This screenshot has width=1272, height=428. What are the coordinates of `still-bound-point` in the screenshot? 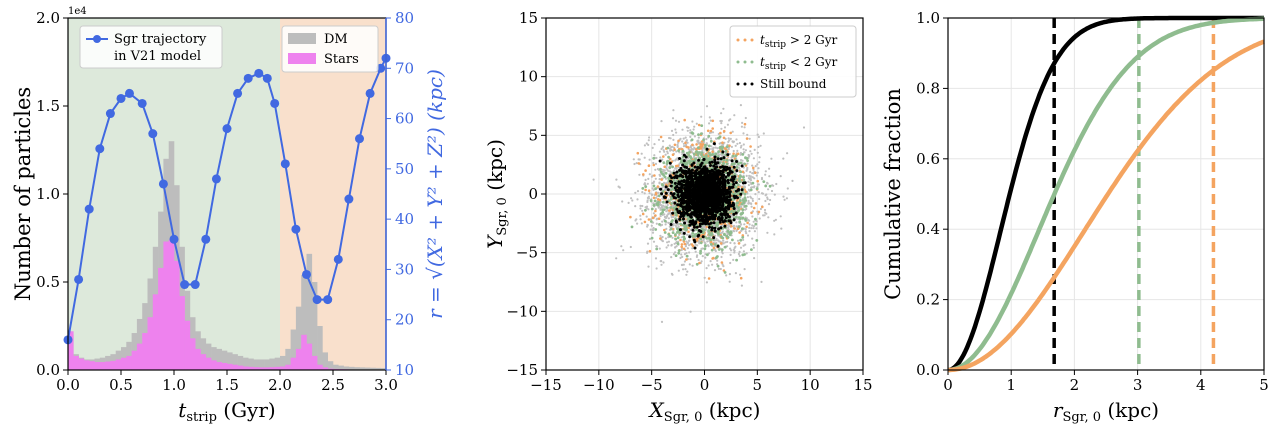 It's located at (662, 194).